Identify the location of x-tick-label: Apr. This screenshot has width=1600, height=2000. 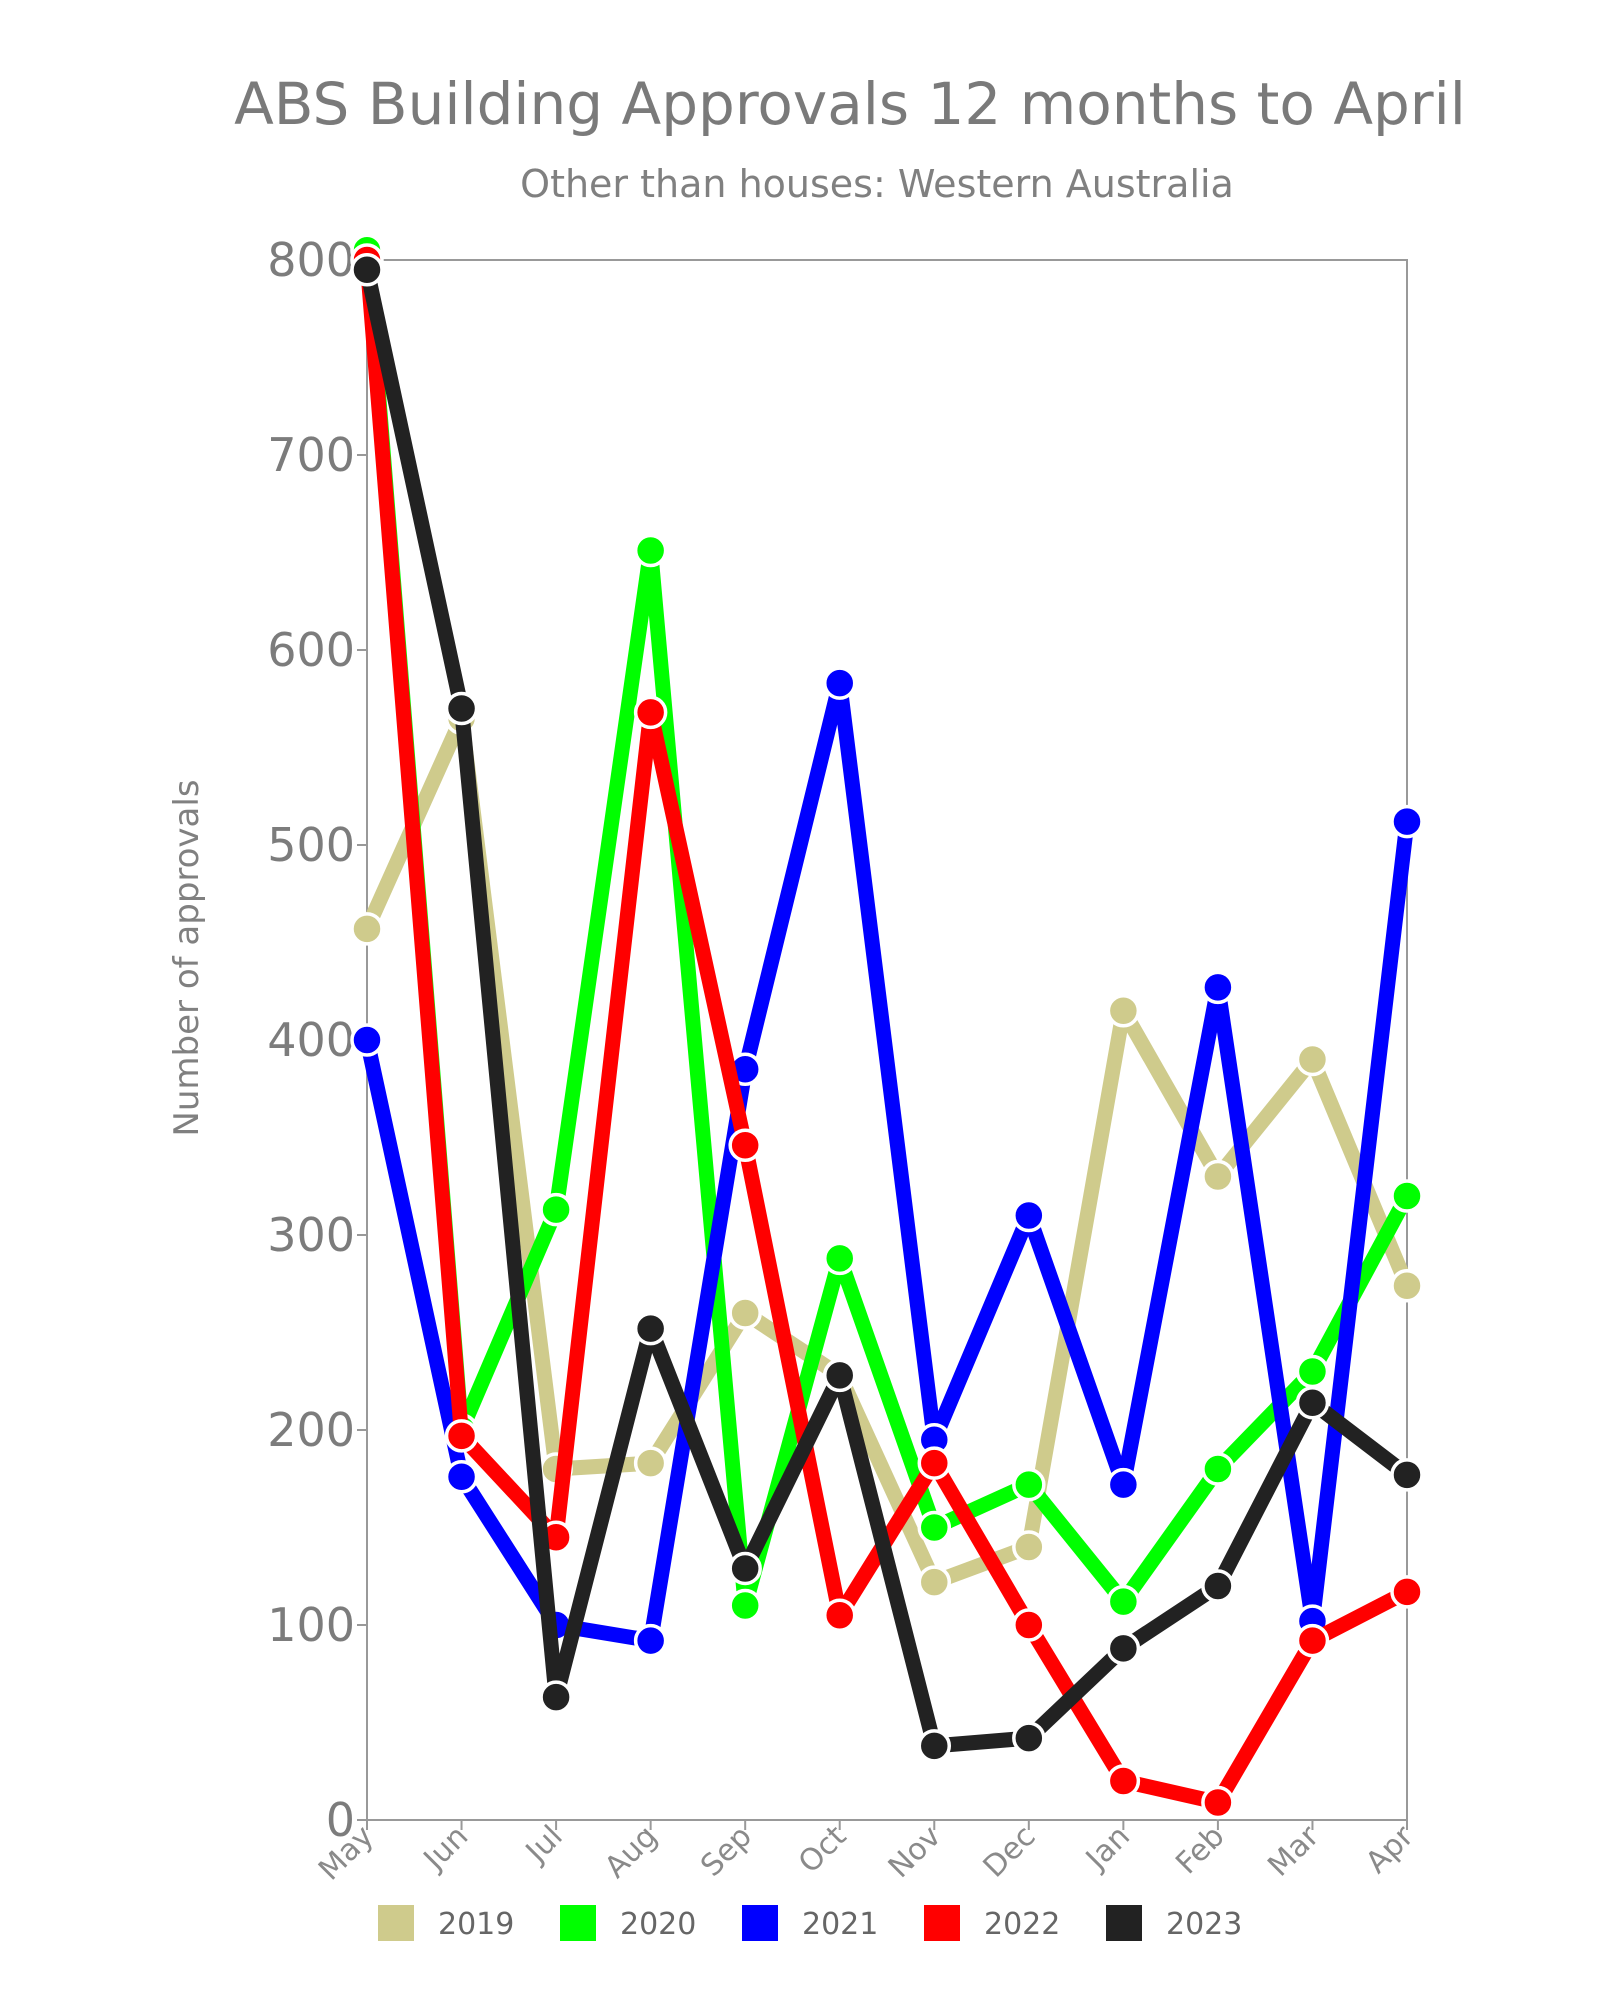
(1390, 1849).